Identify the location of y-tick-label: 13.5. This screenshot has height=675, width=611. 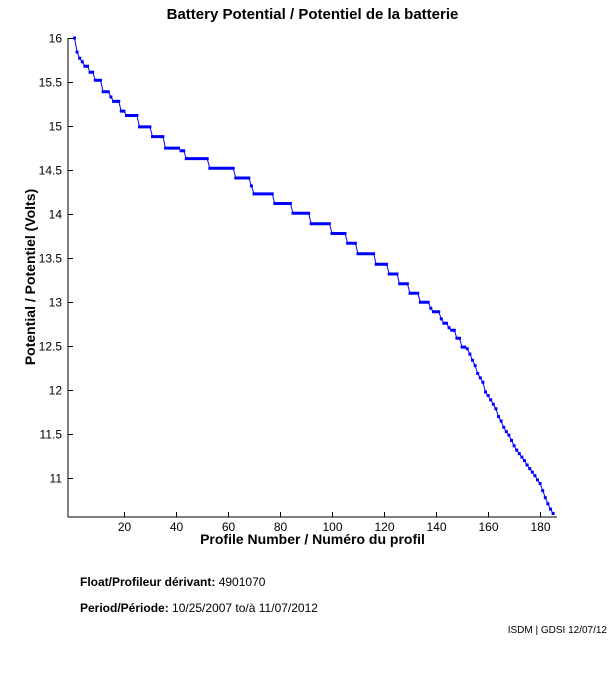
(51, 259).